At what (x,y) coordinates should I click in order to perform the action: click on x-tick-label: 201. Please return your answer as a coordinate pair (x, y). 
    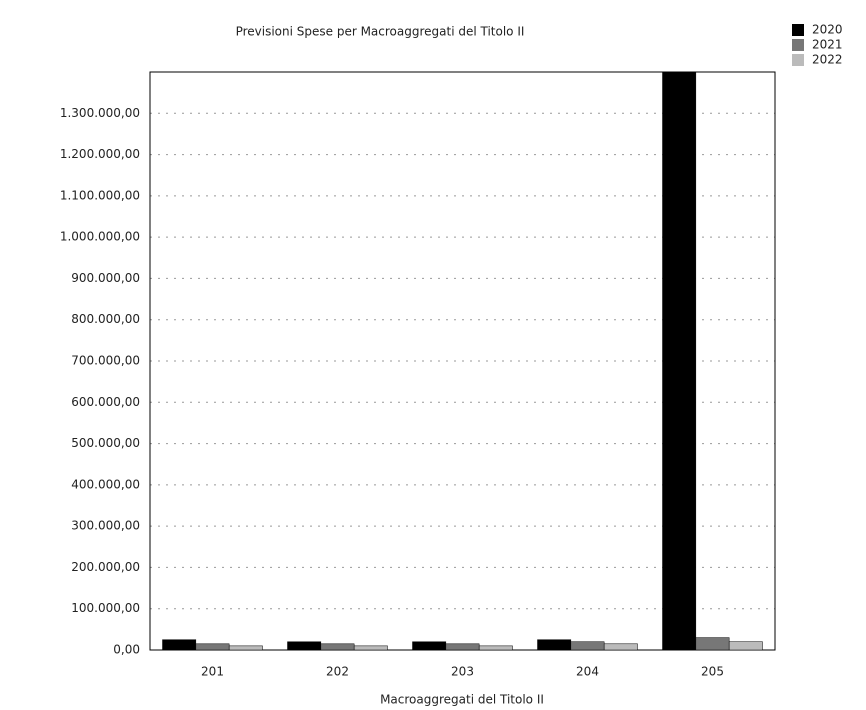
    Looking at the image, I should click on (212, 672).